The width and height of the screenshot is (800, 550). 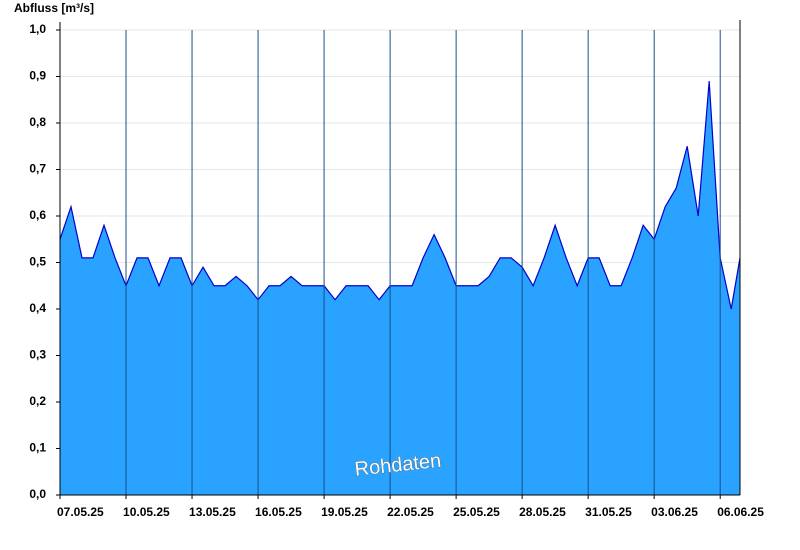 What do you see at coordinates (212, 512) in the screenshot?
I see `x-tick-label: 13.05.25` at bounding box center [212, 512].